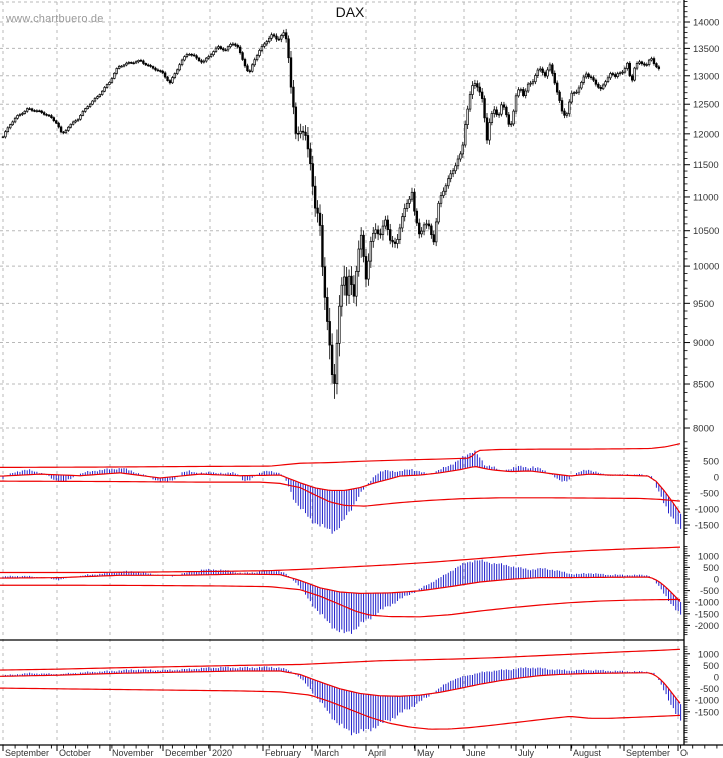  Describe the element at coordinates (706, 49) in the screenshot. I see `price-tick-label: 13500` at that location.